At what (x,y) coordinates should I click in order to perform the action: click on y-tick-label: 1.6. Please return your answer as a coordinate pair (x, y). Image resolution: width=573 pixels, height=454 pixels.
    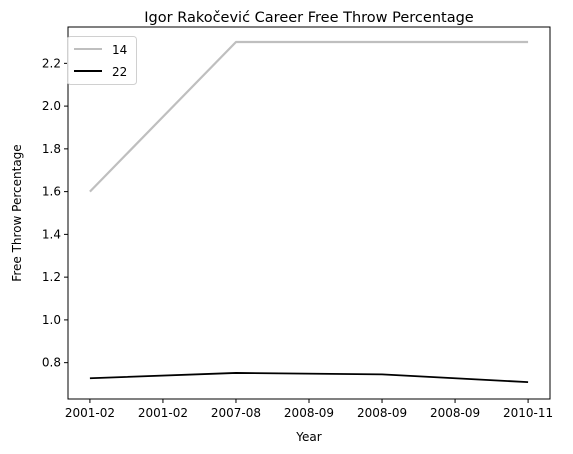
    Looking at the image, I should click on (51, 192).